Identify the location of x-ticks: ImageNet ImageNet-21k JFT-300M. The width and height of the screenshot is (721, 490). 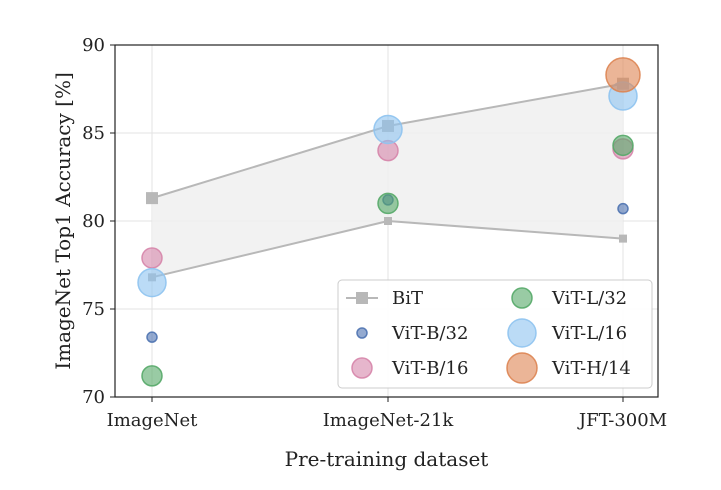
(387, 414).